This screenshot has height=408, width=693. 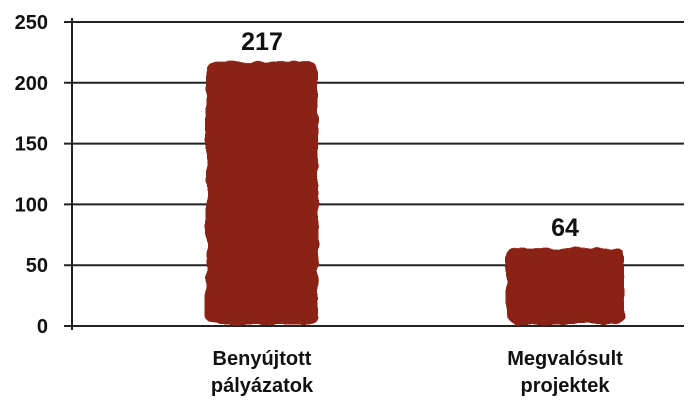 I want to click on x-tick-label: Megvalósult, so click(x=565, y=359).